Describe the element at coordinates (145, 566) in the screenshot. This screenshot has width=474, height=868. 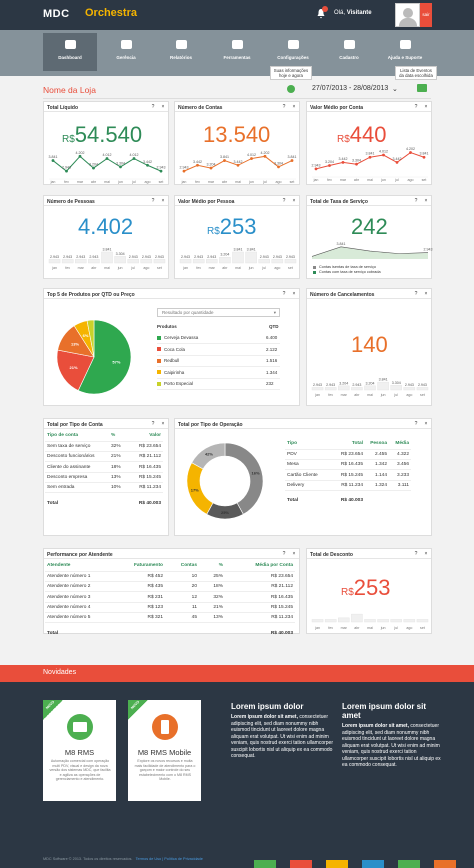
I see `column-header: Faturamento` at that location.